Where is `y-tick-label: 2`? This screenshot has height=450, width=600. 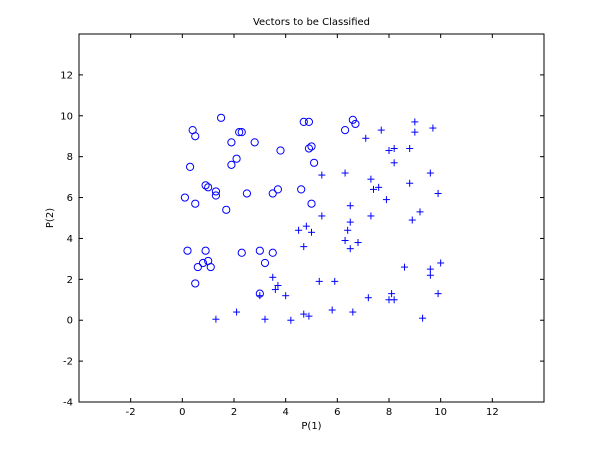 y-tick-label: 2 is located at coordinates (70, 280).